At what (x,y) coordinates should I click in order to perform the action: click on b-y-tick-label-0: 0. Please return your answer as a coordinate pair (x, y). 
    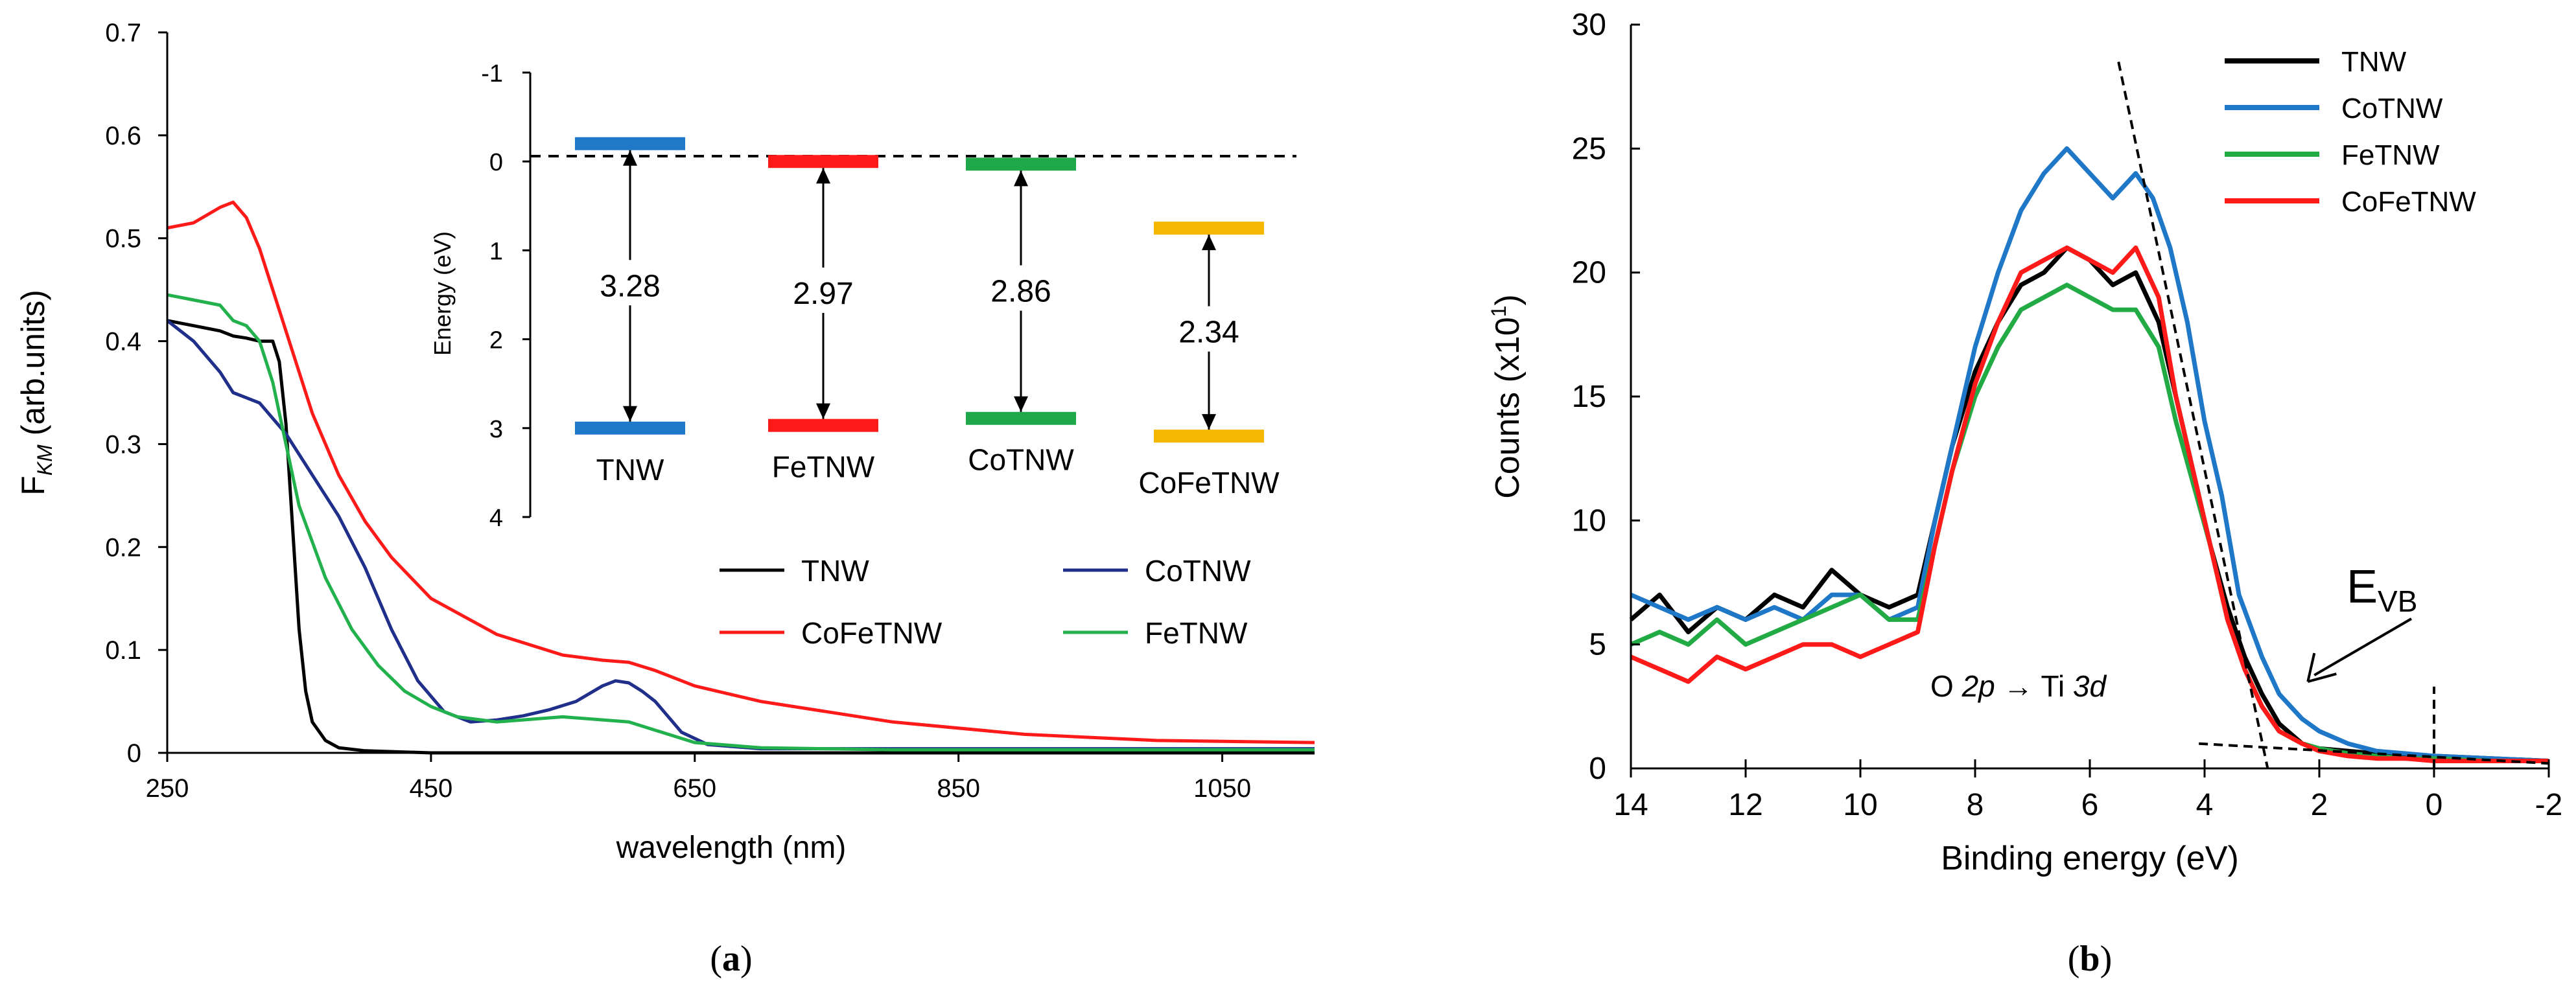
    Looking at the image, I should click on (1597, 769).